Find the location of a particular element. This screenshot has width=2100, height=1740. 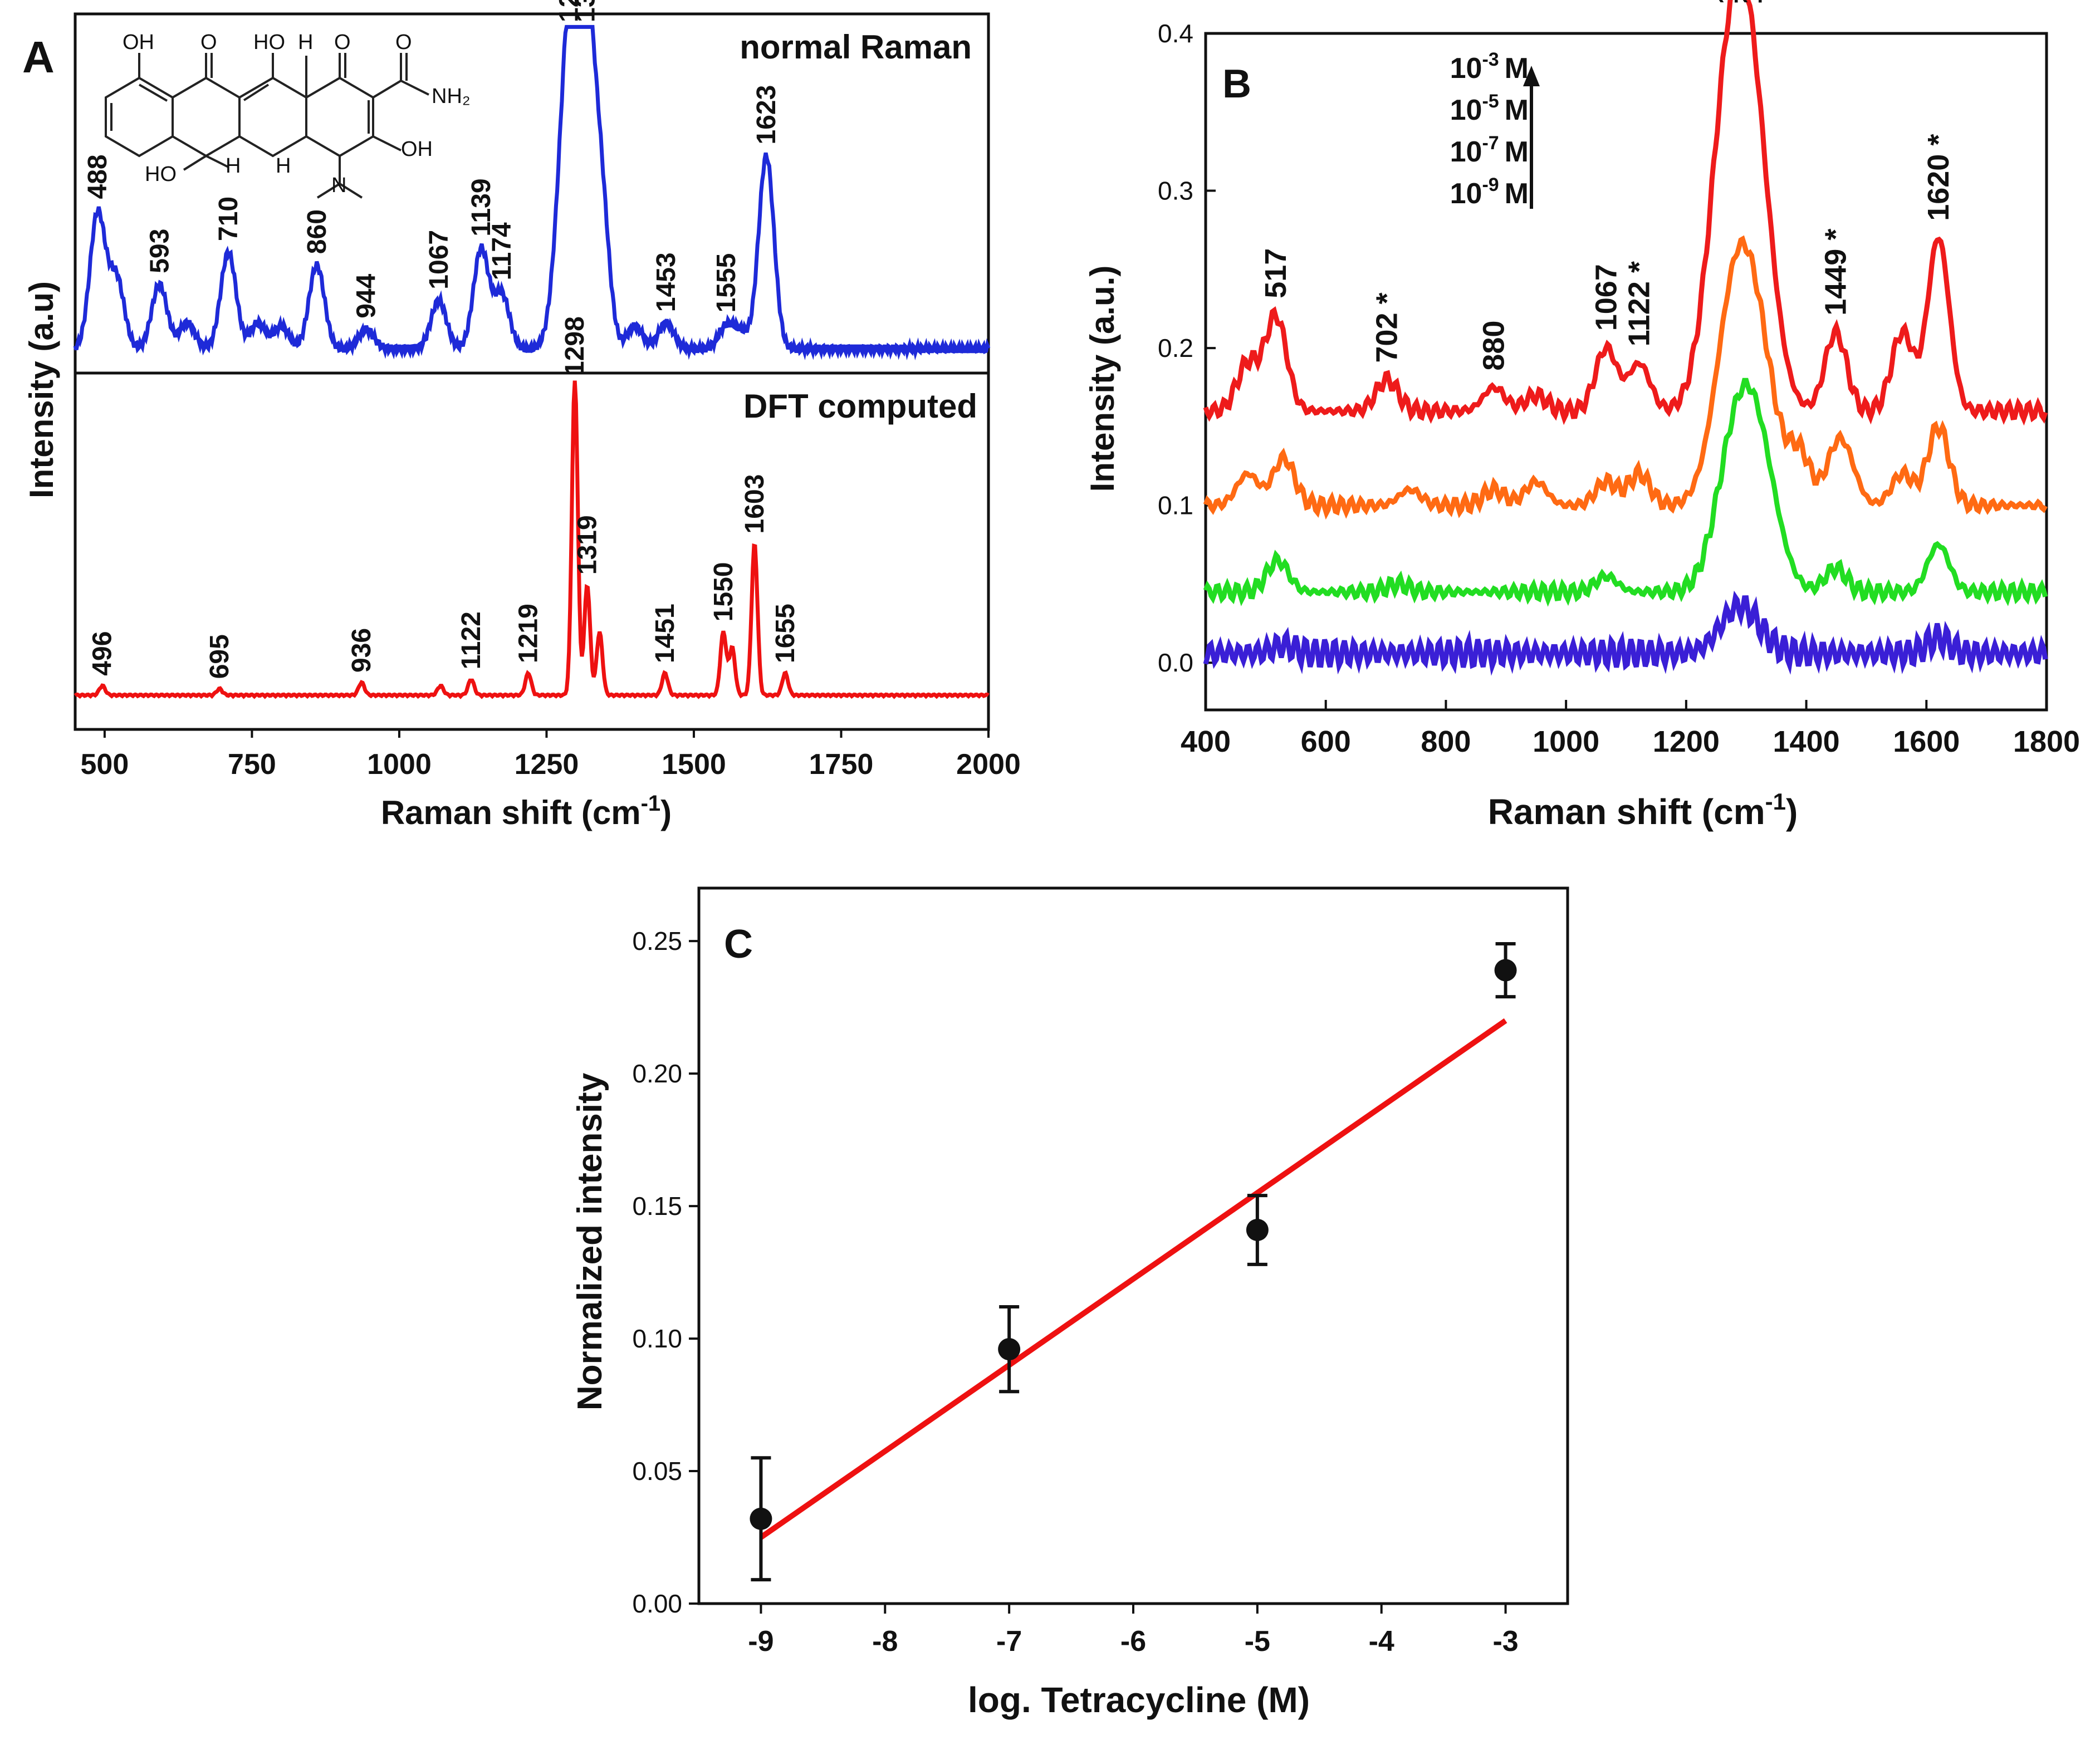

panel-a-top-title: normal Raman is located at coordinates (856, 47).